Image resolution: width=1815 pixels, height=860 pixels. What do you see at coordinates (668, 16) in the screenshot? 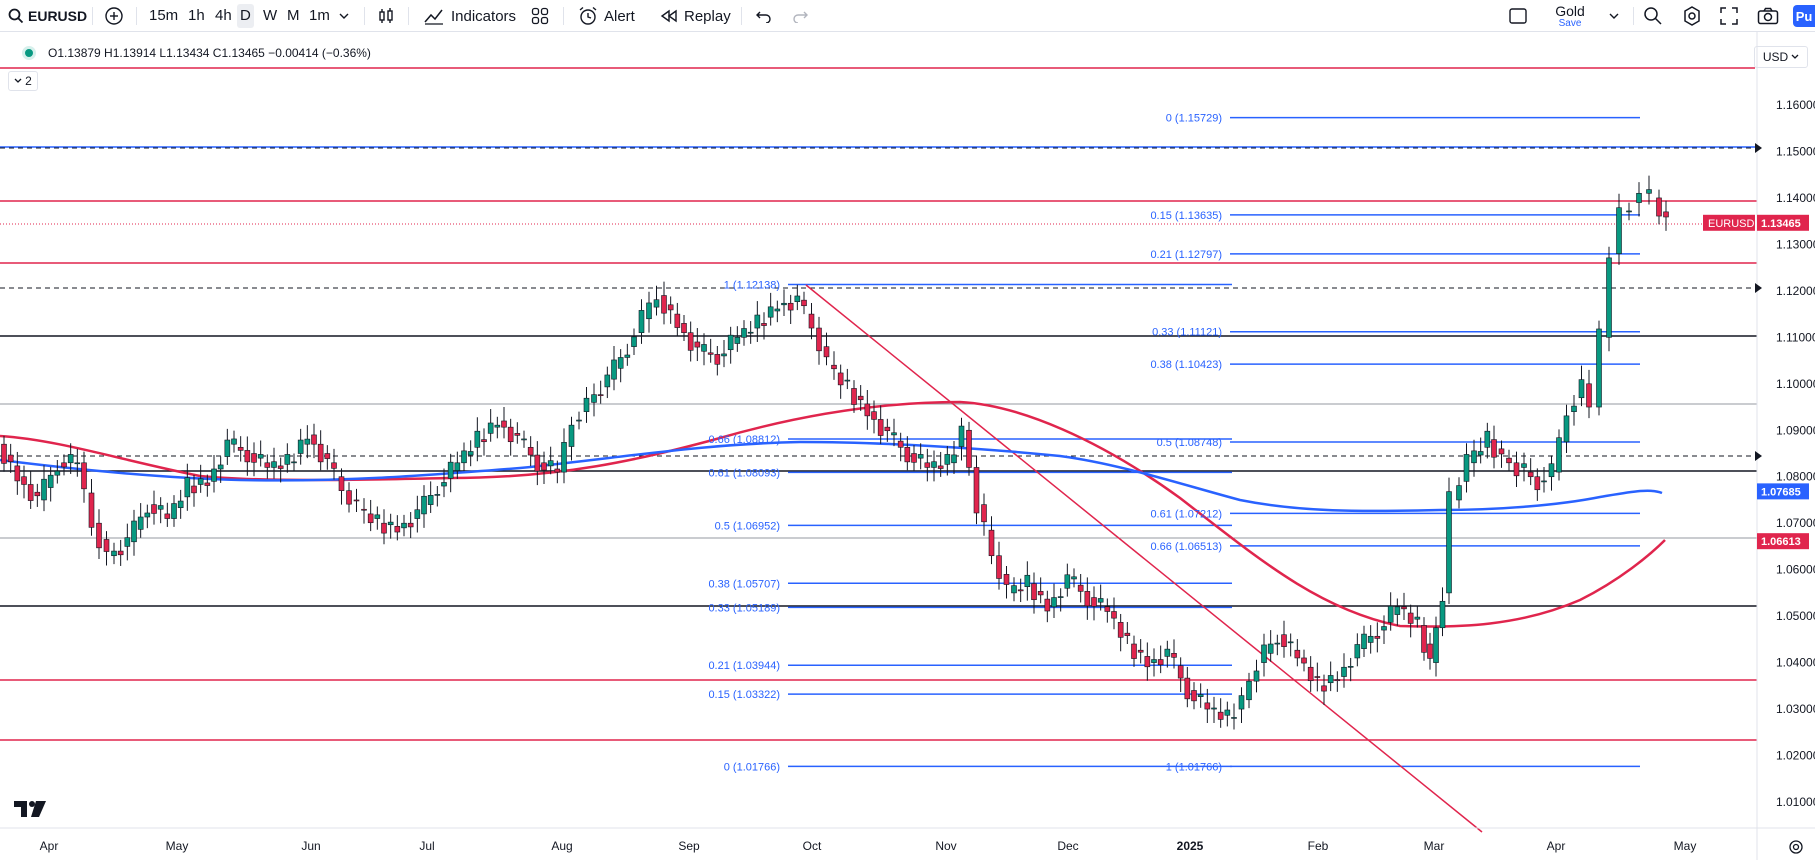
I see `rewind-icon` at bounding box center [668, 16].